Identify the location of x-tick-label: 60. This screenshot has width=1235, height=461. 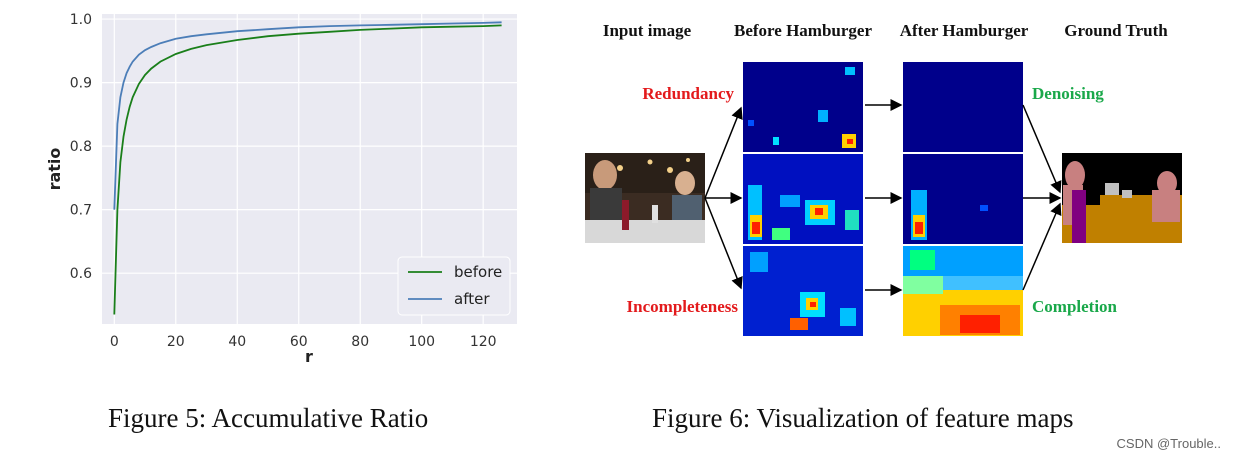
(299, 342).